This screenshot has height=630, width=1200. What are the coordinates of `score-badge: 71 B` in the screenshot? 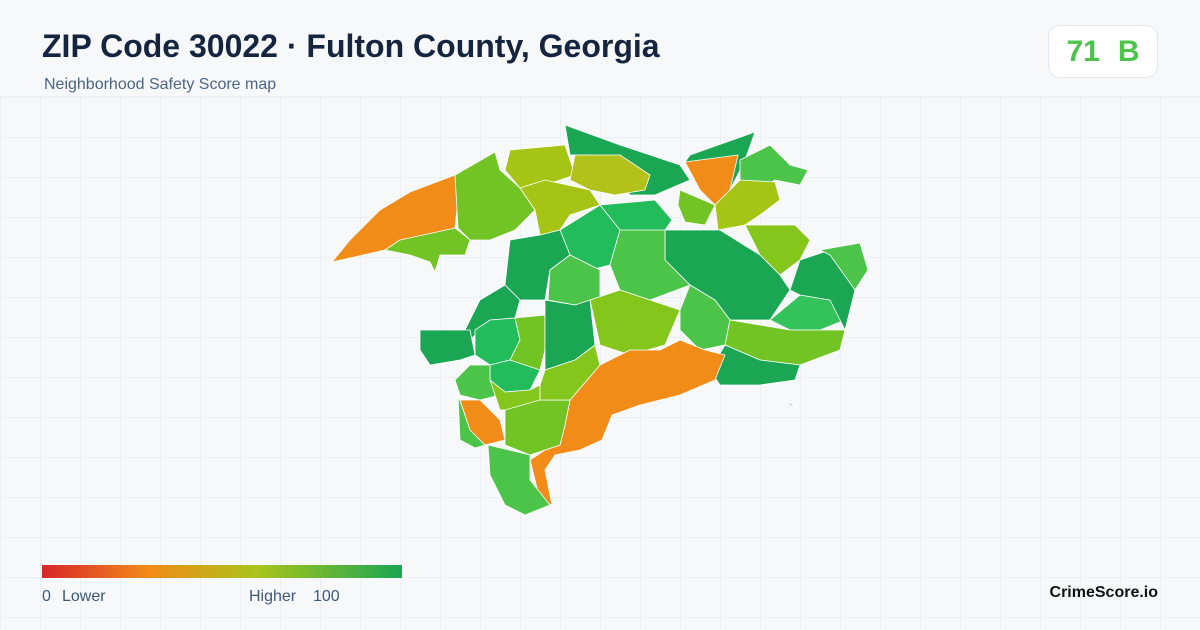 It's located at (1103, 51).